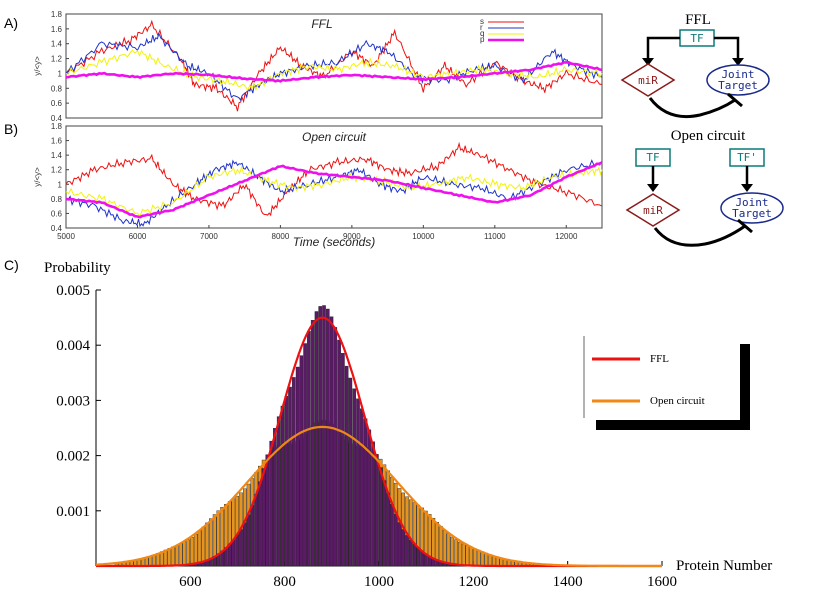 The width and height of the screenshot is (830, 591). Describe the element at coordinates (73, 401) in the screenshot. I see `ytick-label-c-2: 0.003` at that location.